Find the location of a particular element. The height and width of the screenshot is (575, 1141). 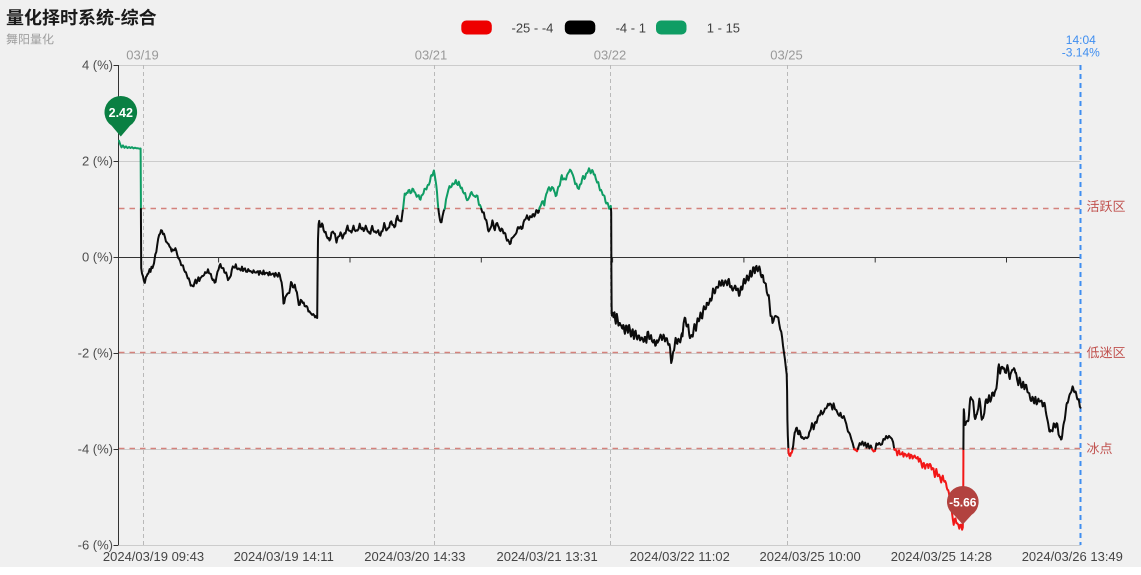

svg-text: 2024/03/25 14:28 is located at coordinates (941, 556).